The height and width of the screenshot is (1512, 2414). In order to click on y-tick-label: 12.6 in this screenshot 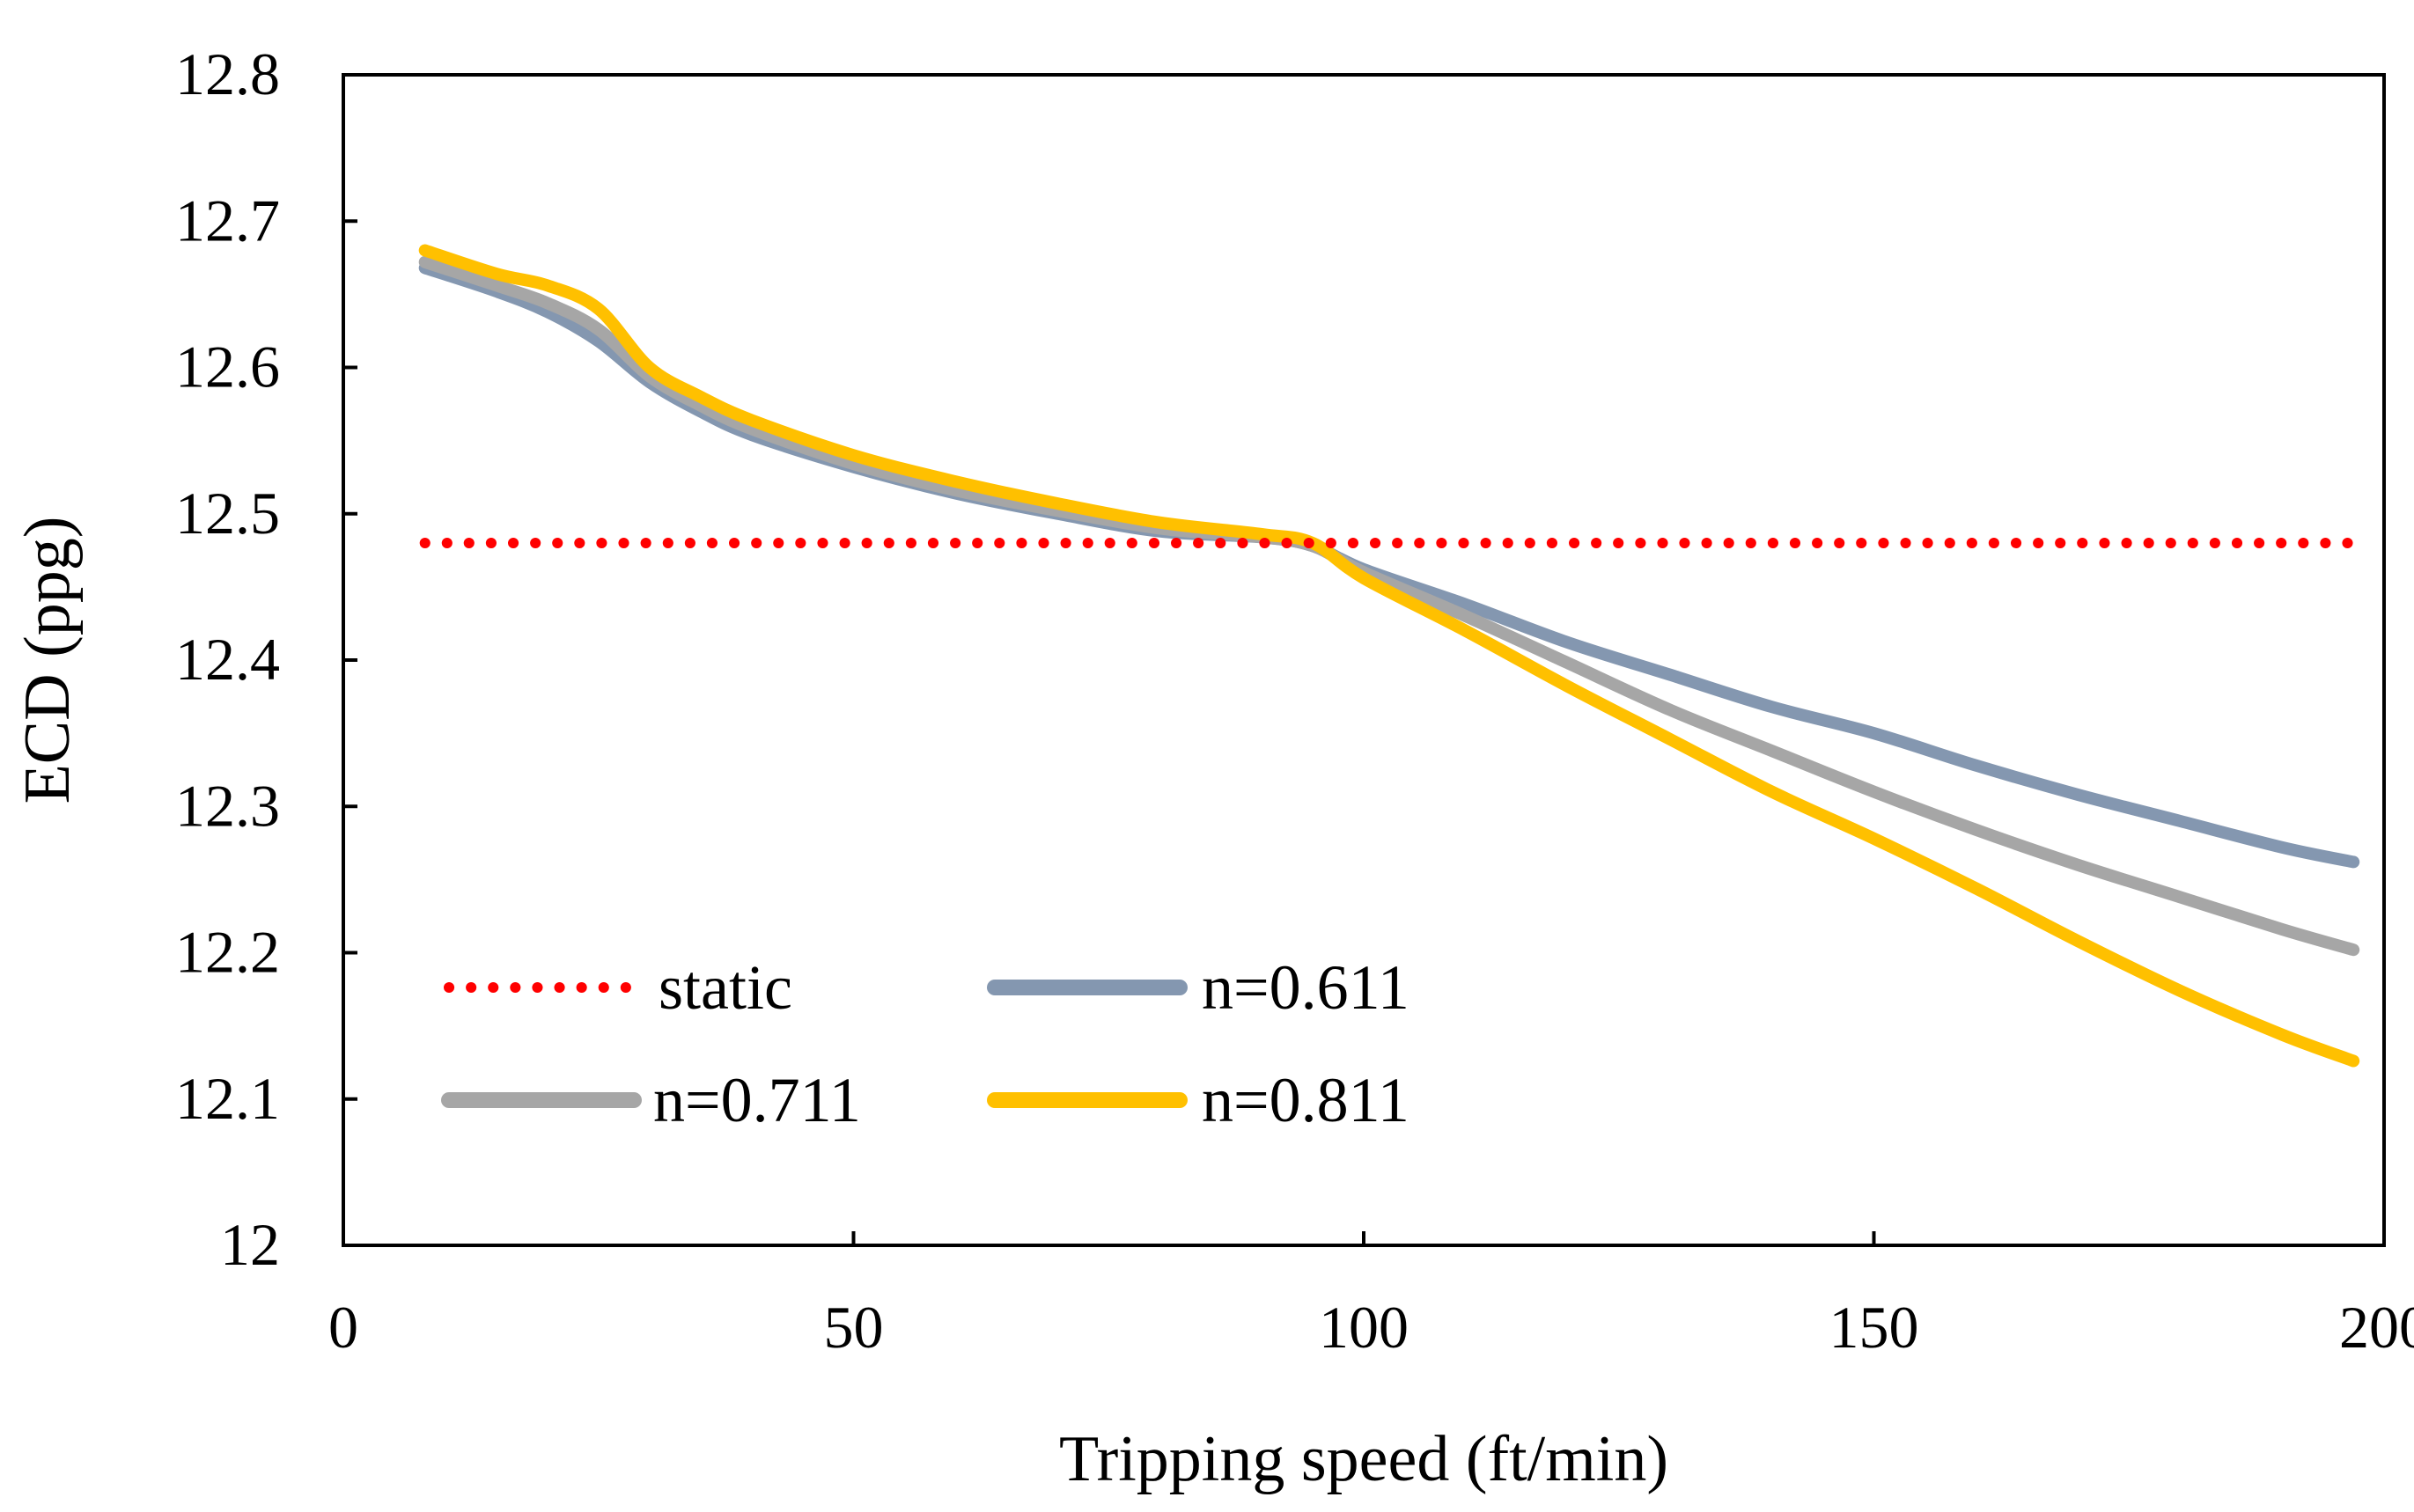, I will do `click(227, 367)`.